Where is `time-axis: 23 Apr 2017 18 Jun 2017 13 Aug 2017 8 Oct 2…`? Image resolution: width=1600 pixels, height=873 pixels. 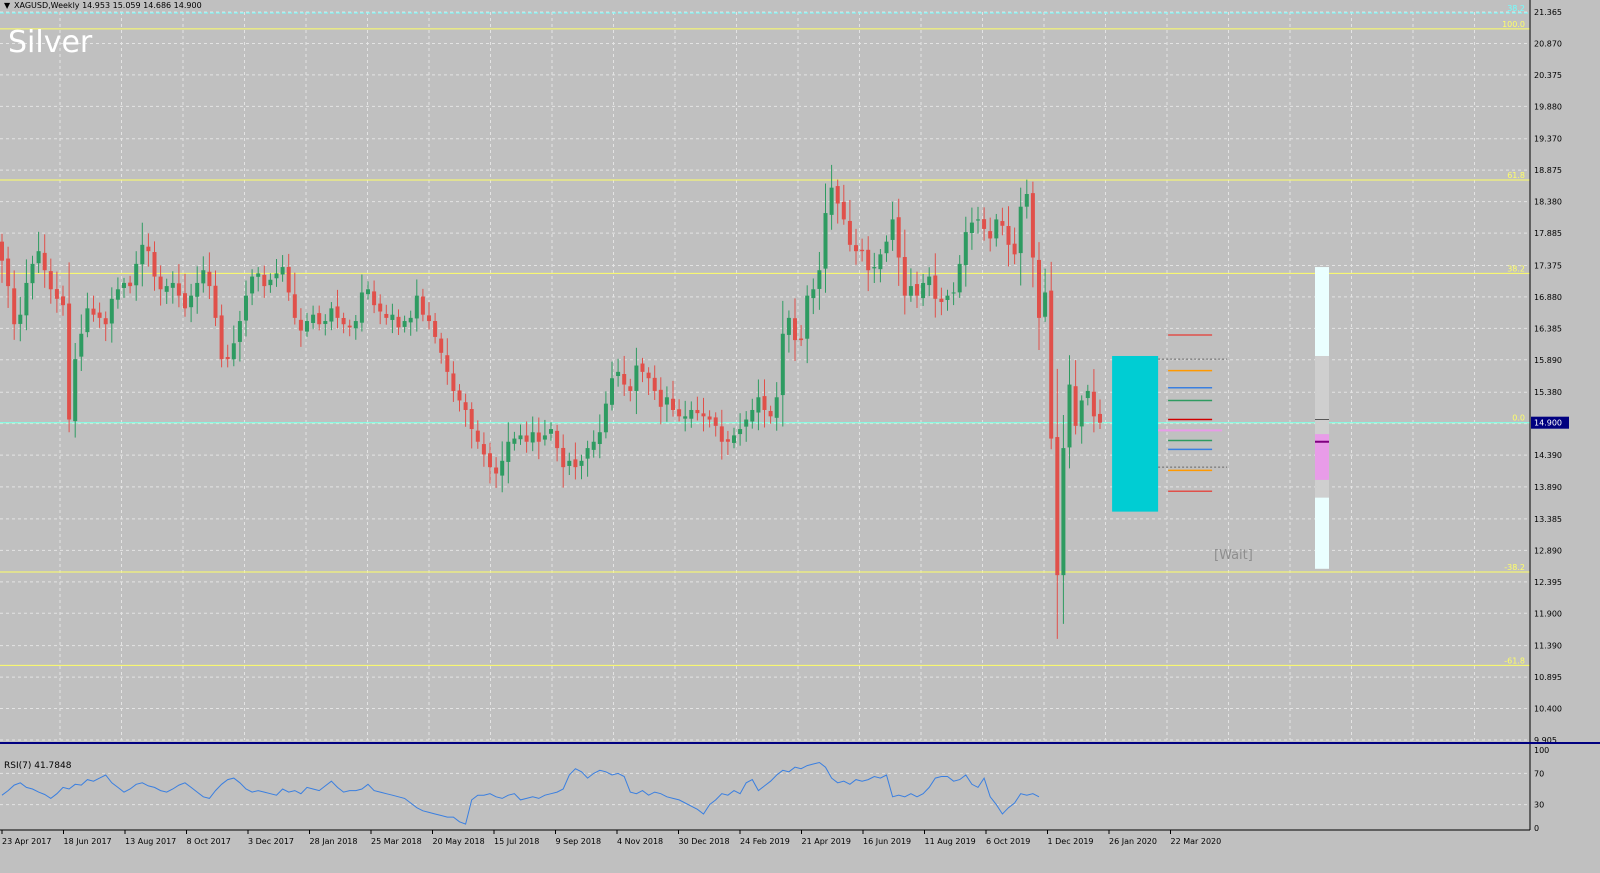 time-axis: 23 Apr 2017 18 Jun 2017 13 Aug 2017 8 Oct 2… is located at coordinates (765, 837).